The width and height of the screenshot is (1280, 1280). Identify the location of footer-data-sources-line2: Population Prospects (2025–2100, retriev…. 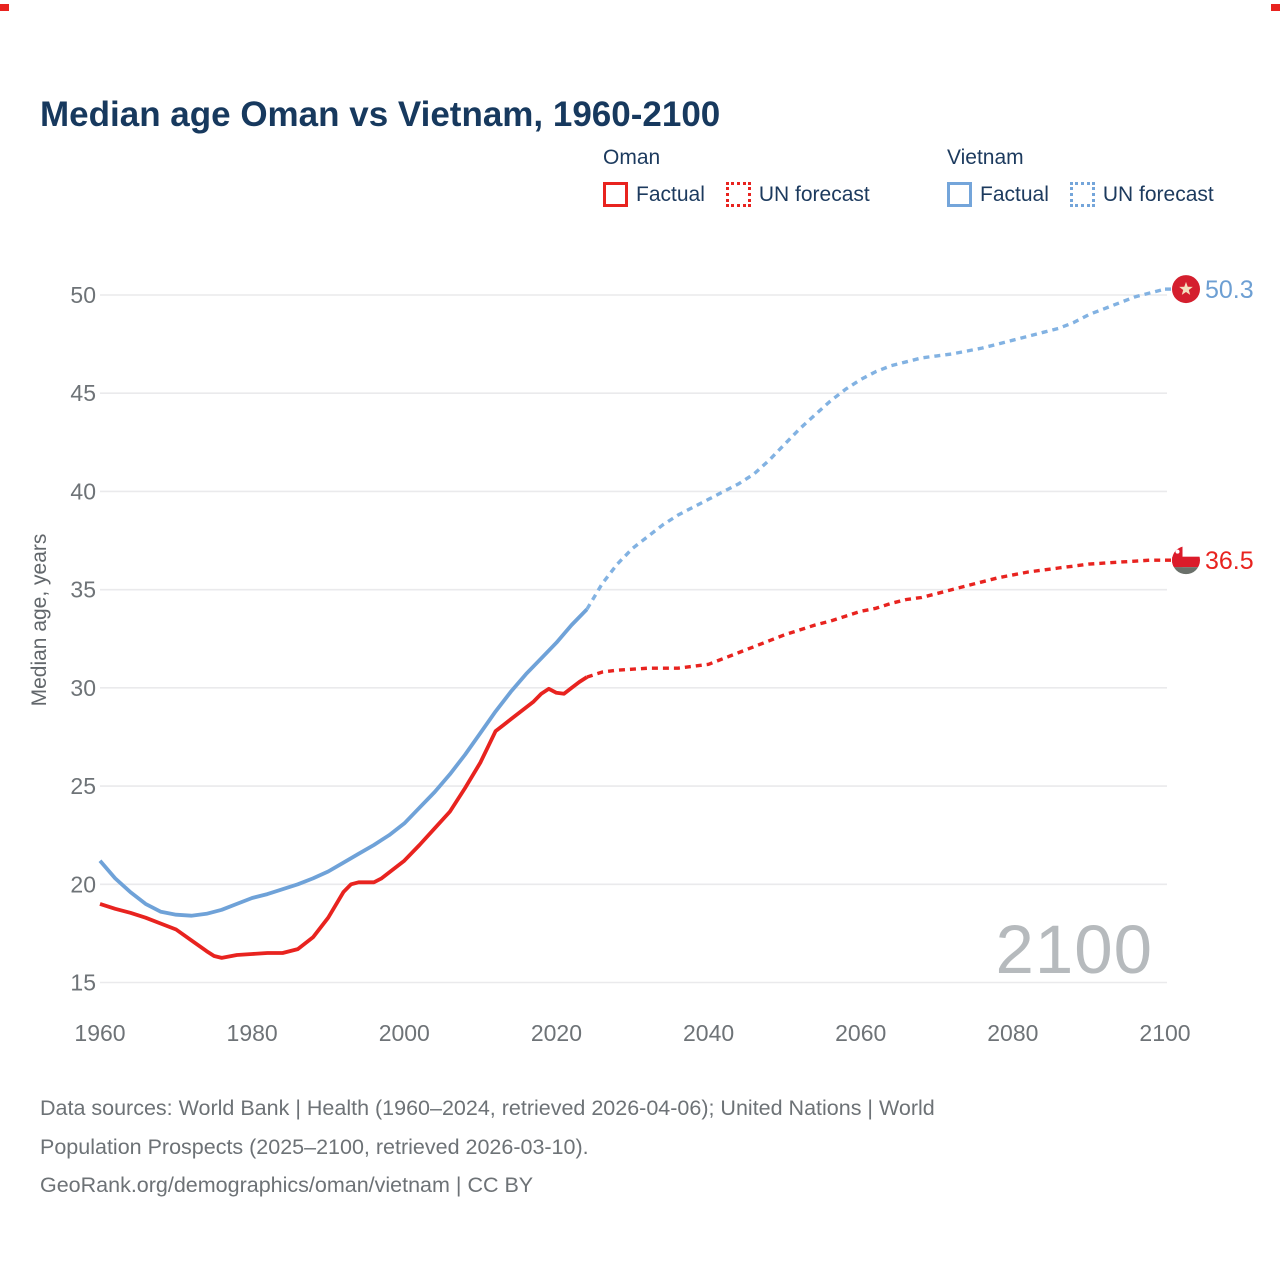
(314, 1146).